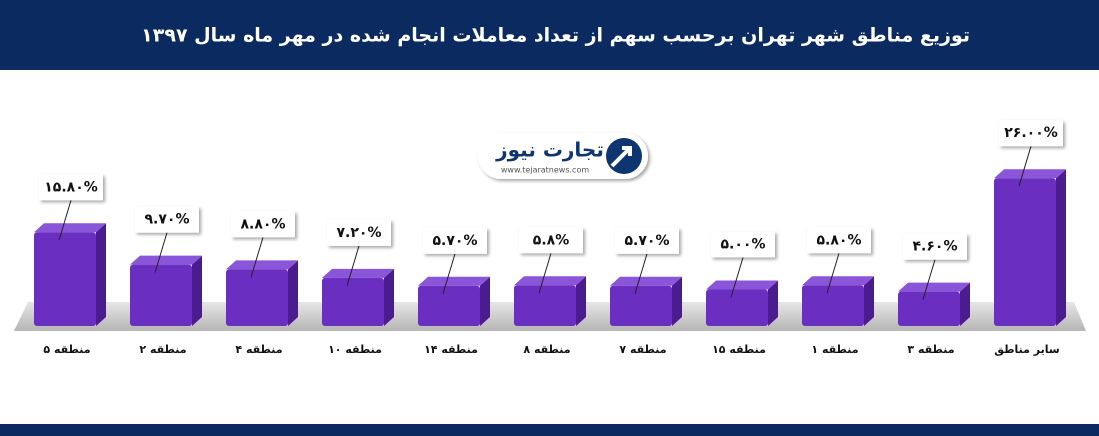  Describe the element at coordinates (739, 349) in the screenshot. I see `x-tick-label: منطقه ۱۵` at that location.